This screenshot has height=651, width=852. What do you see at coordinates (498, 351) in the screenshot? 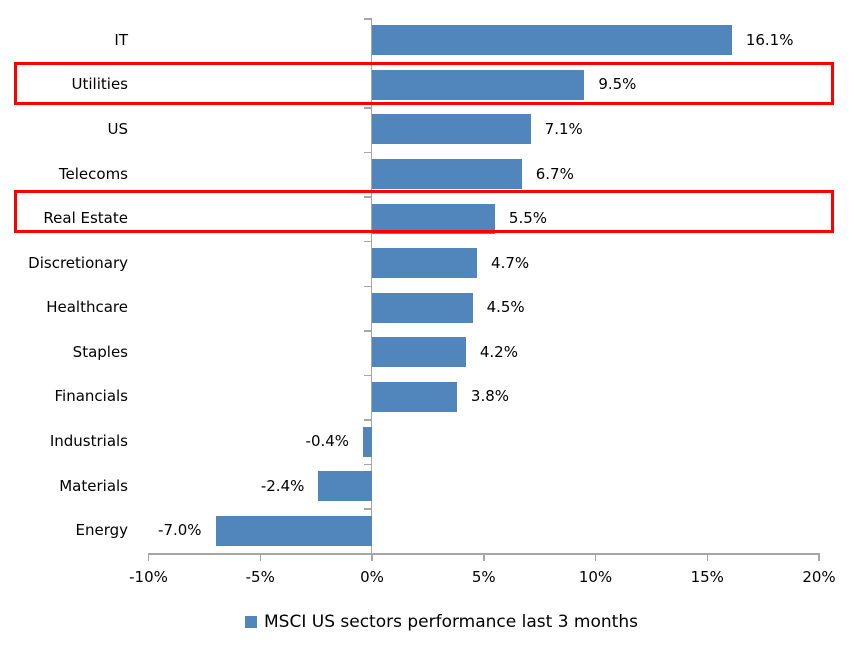
I see `value-label-staples: 4.2%` at bounding box center [498, 351].